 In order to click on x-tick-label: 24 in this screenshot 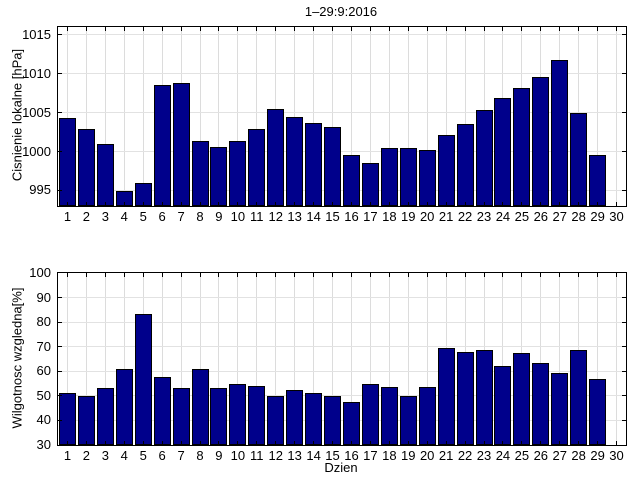, I will do `click(503, 216)`.